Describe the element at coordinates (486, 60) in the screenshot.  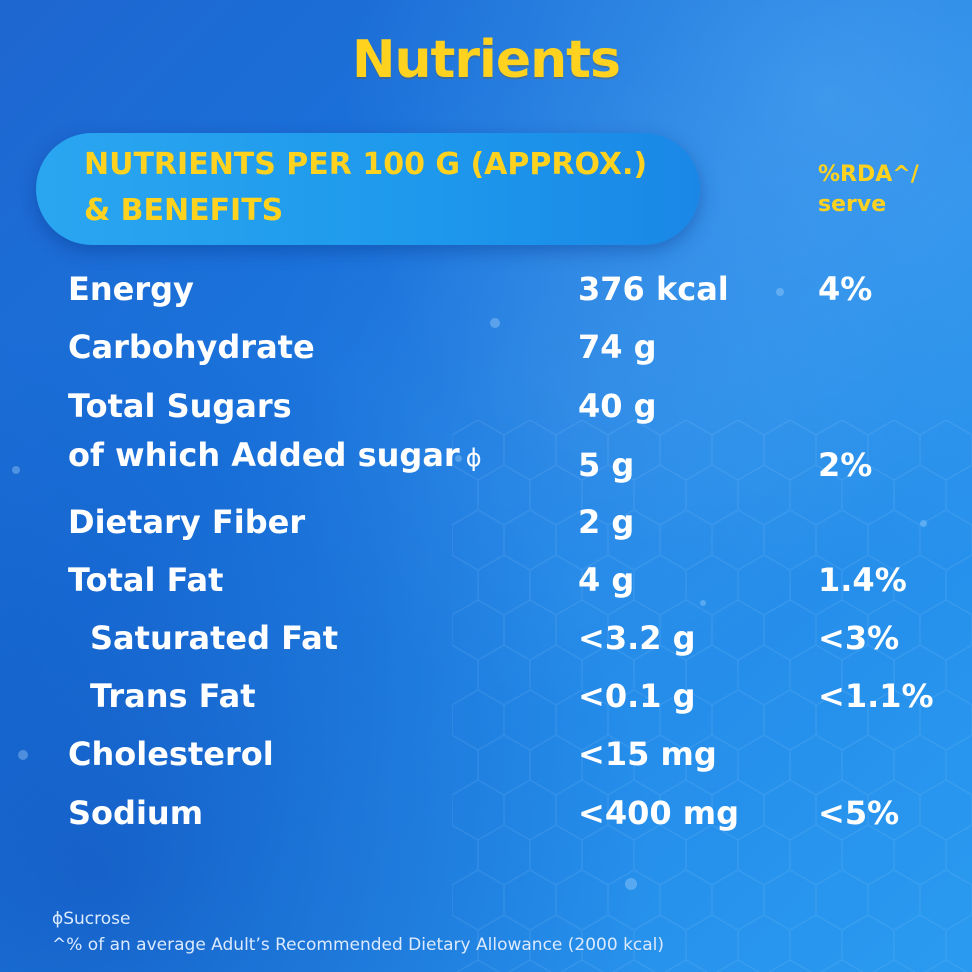
I see `page-title: Nutrients` at that location.